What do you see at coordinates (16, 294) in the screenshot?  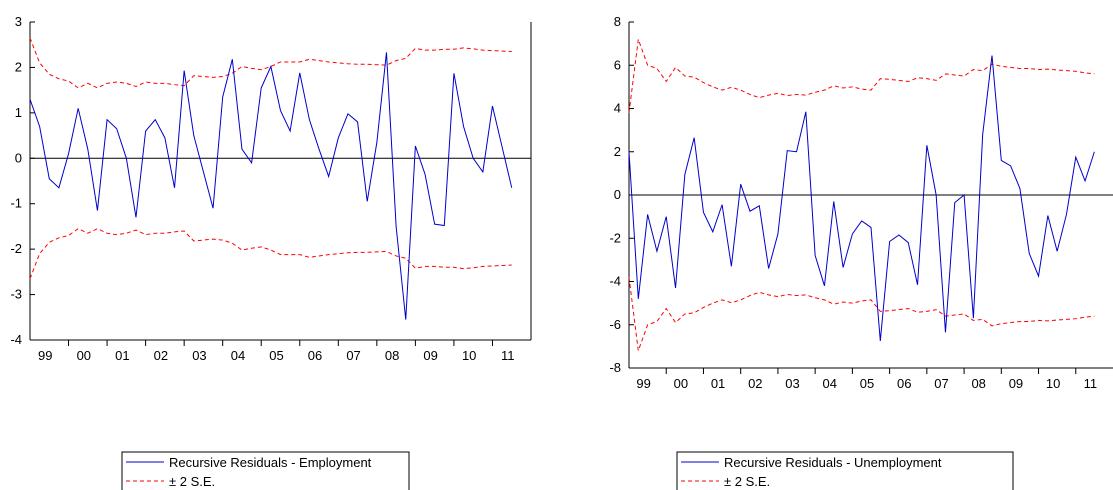 I see `y-tick-label: -3` at bounding box center [16, 294].